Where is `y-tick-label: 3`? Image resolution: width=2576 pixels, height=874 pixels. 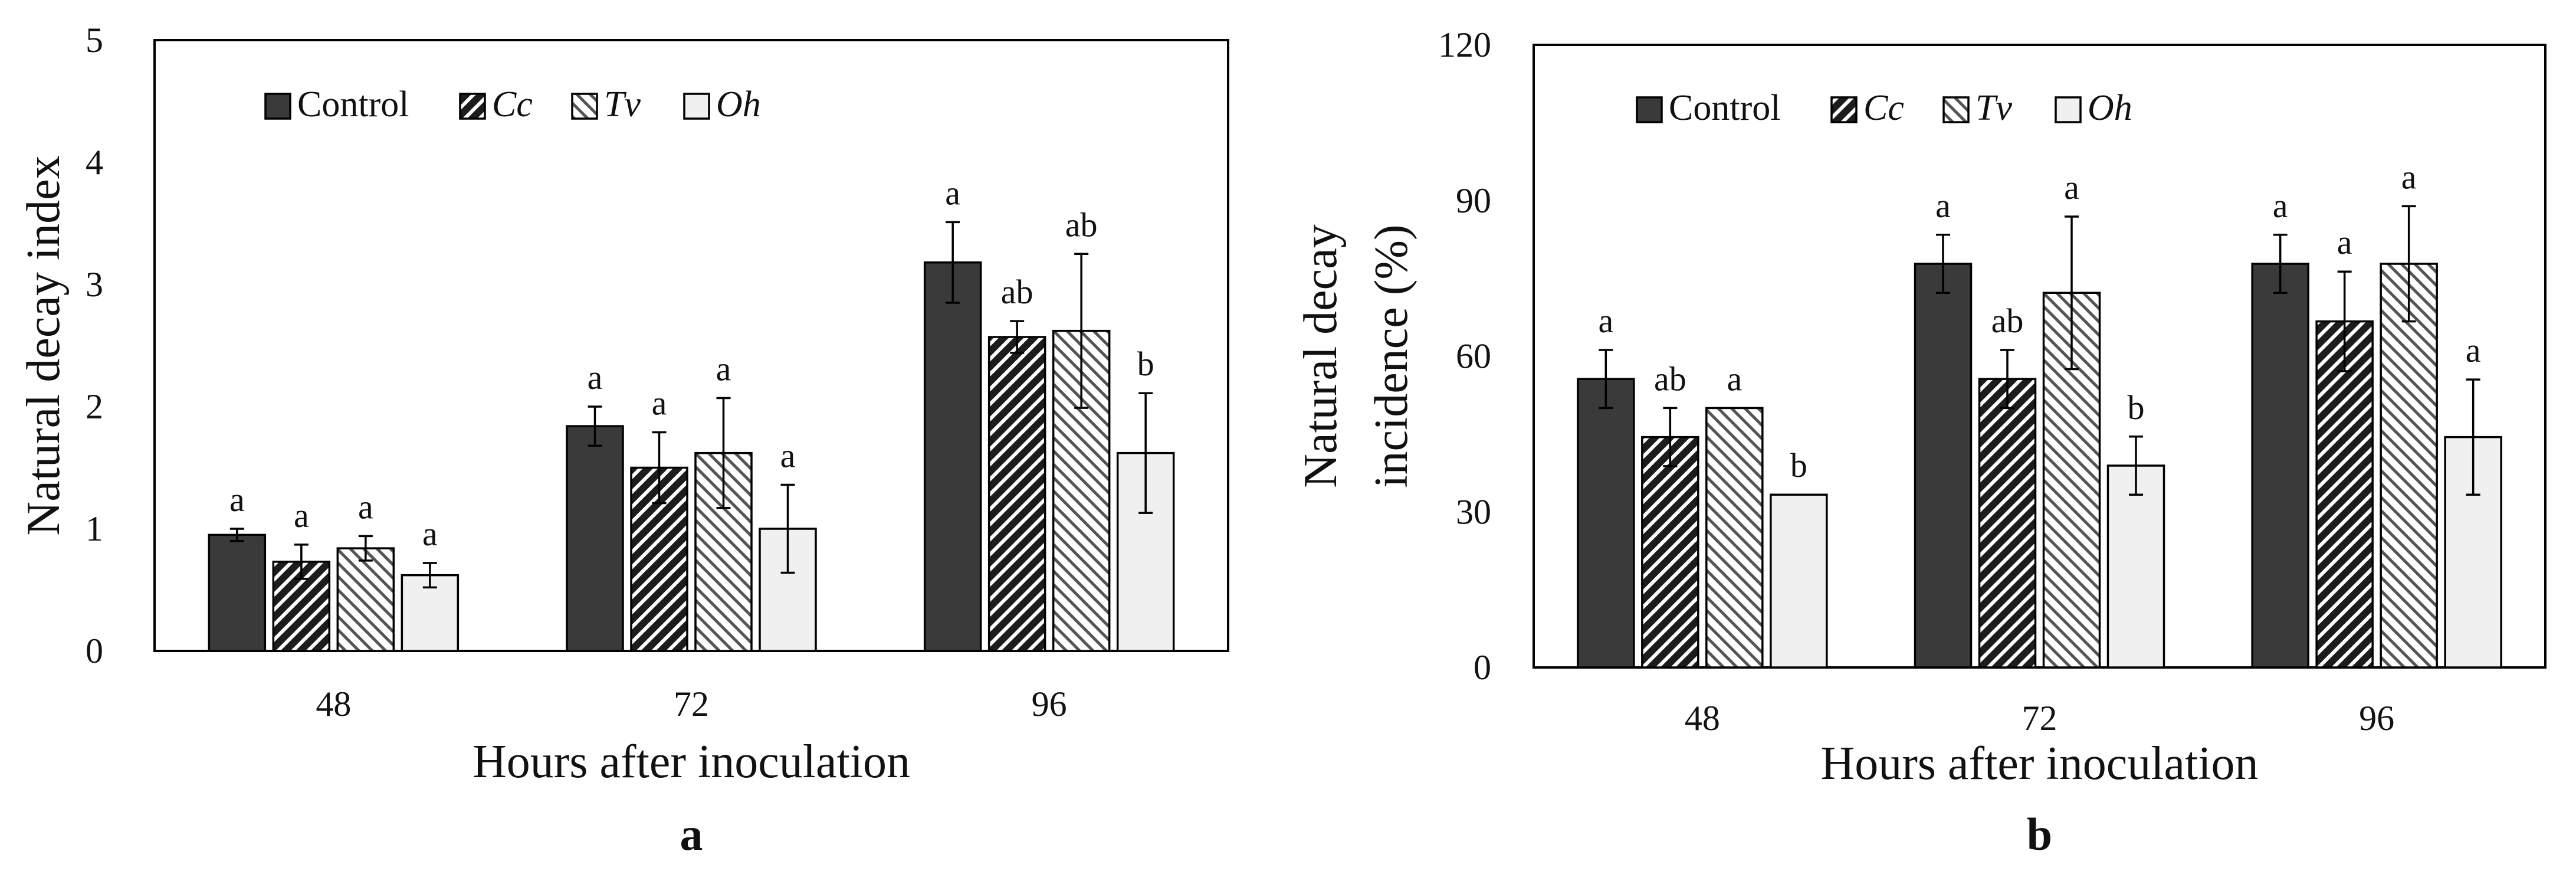 y-tick-label: 3 is located at coordinates (94, 284).